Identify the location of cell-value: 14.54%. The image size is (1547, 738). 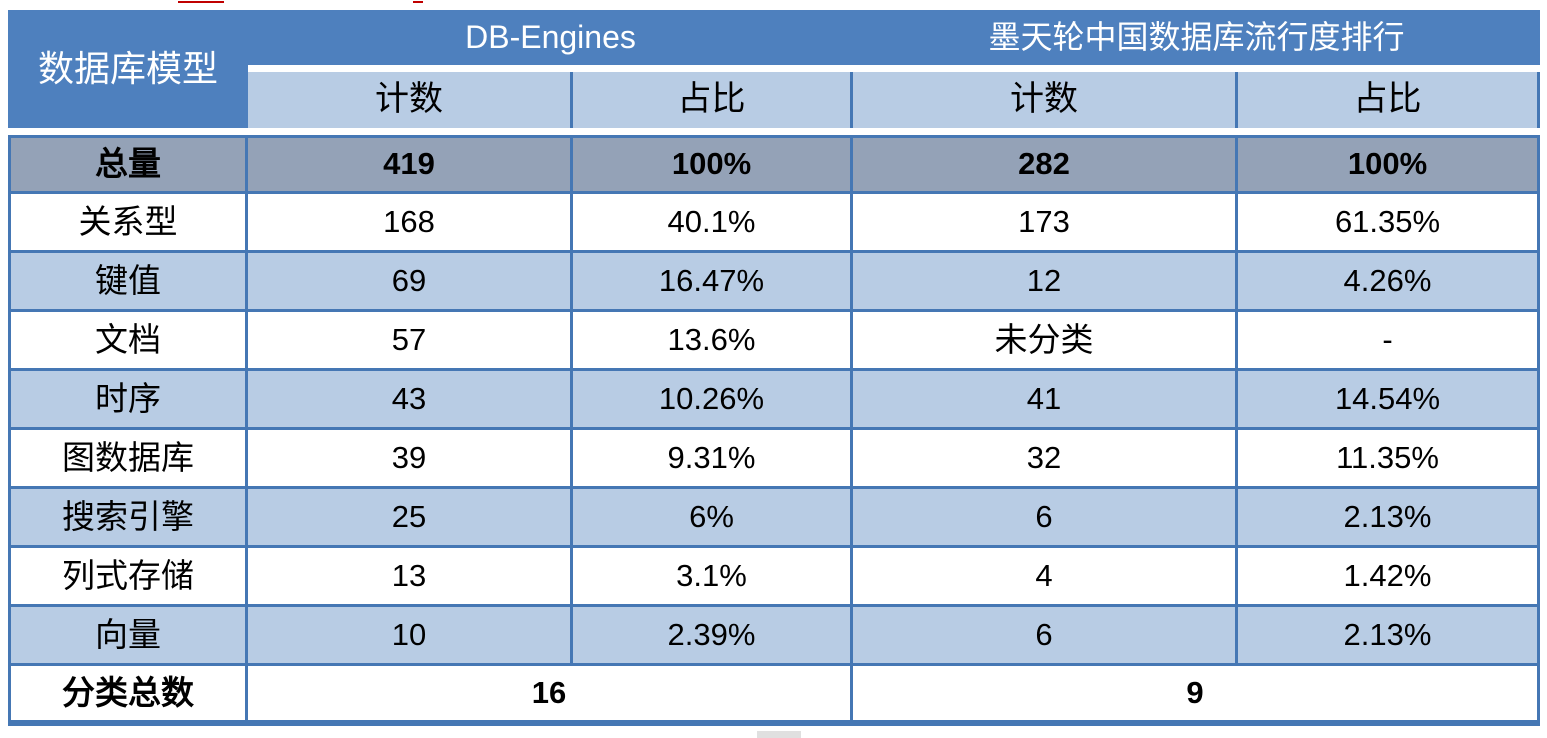
(1389, 400).